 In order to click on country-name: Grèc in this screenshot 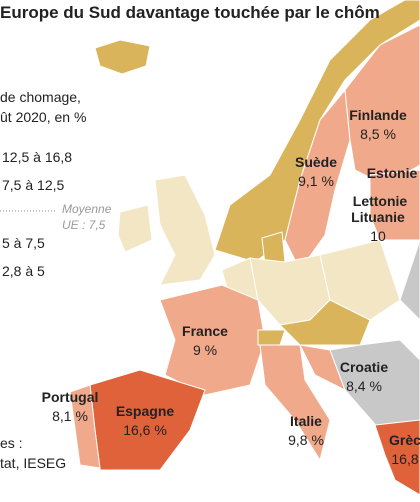, I will do `click(404, 440)`.